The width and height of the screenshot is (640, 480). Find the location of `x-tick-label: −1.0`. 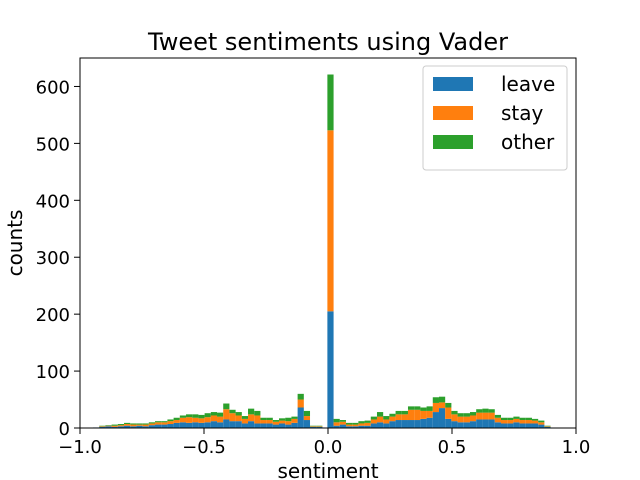

x-tick-label: −1.0 is located at coordinates (80, 447).